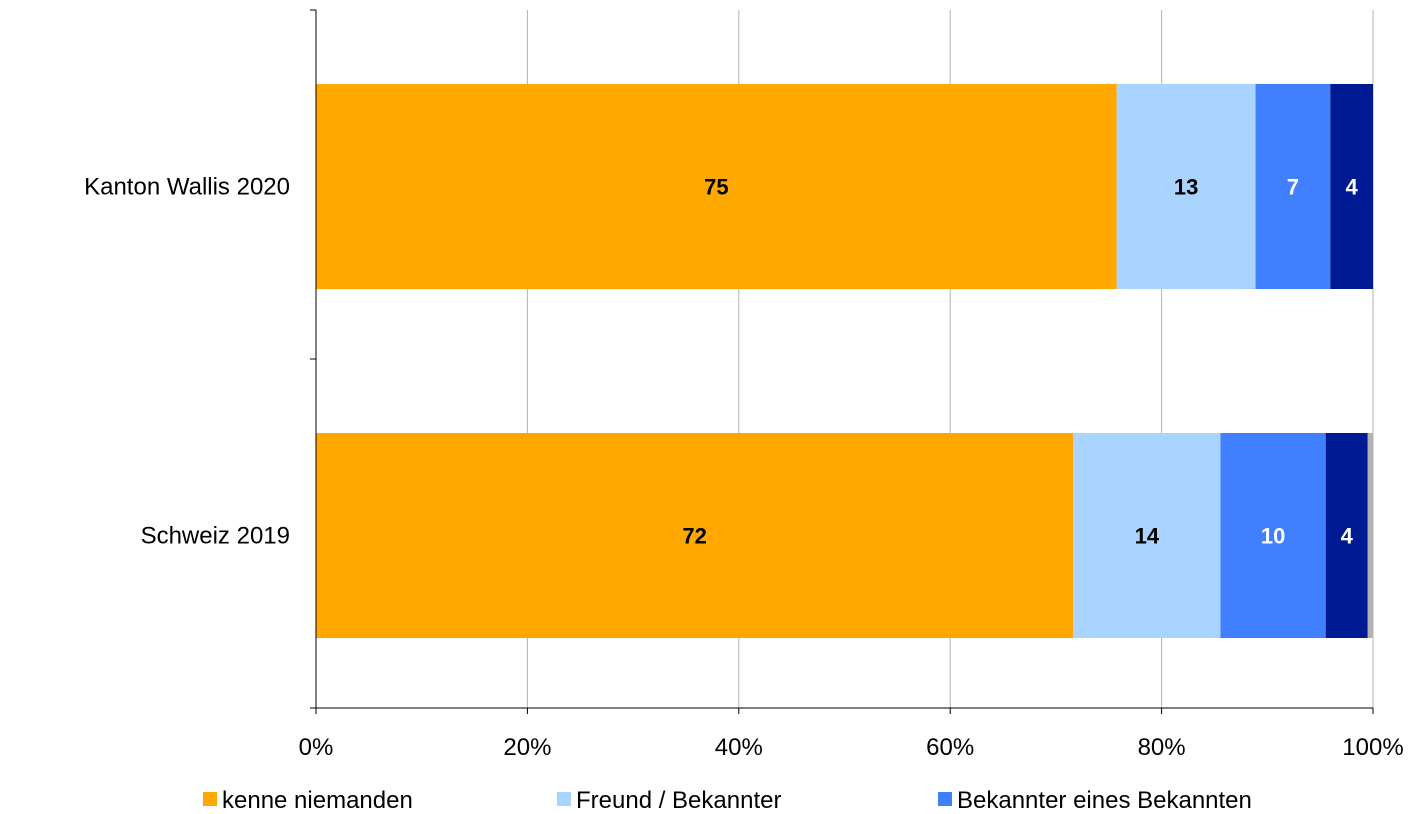 This screenshot has height=814, width=1415. What do you see at coordinates (1162, 747) in the screenshot?
I see `x-tick-label: 80%` at bounding box center [1162, 747].